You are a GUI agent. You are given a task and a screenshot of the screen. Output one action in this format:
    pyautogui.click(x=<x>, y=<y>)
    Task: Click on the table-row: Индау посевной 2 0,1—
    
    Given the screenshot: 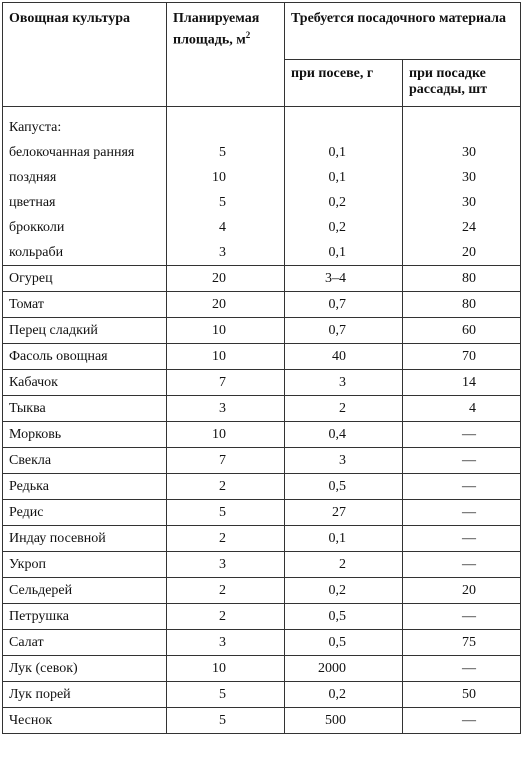 What is the action you would take?
    pyautogui.click(x=261, y=538)
    